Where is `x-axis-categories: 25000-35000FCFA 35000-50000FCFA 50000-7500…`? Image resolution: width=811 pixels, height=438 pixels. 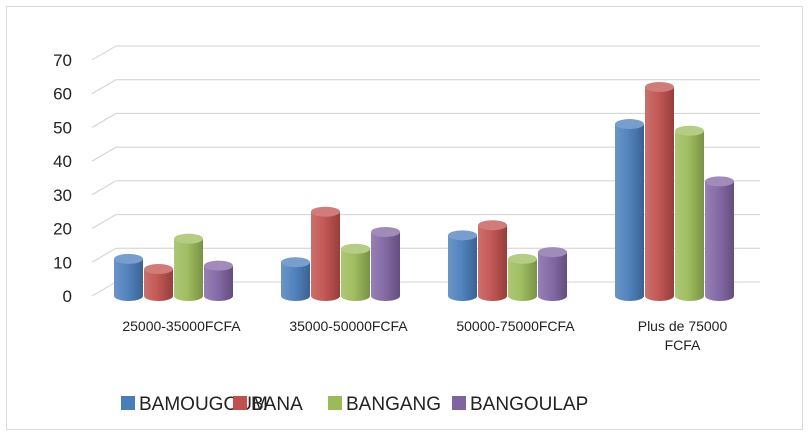
x-axis-categories: 25000-35000FCFA 35000-50000FCFA 50000-7500… is located at coordinates (424, 335).